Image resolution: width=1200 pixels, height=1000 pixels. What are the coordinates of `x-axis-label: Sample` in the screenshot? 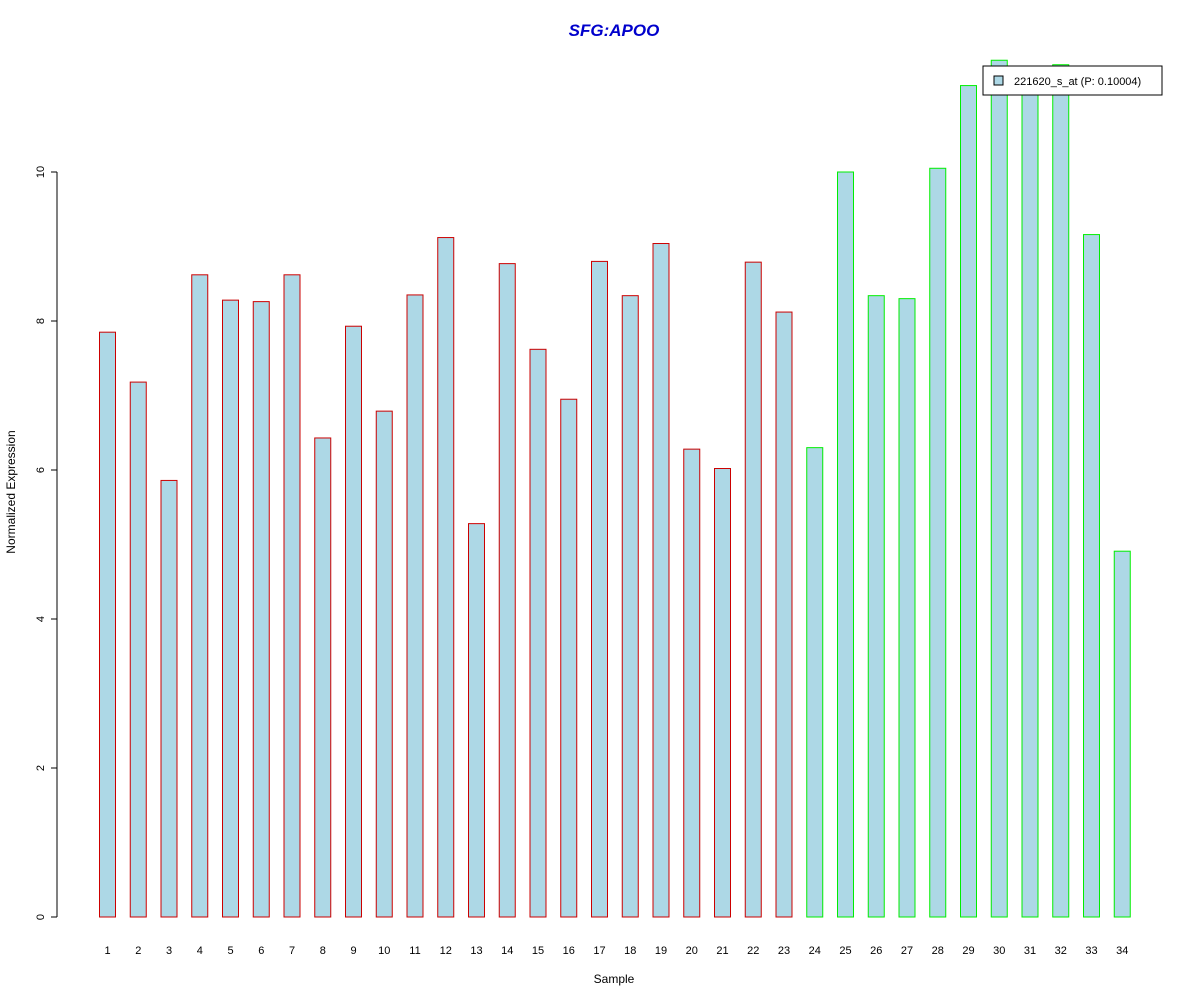 It's located at (614, 979).